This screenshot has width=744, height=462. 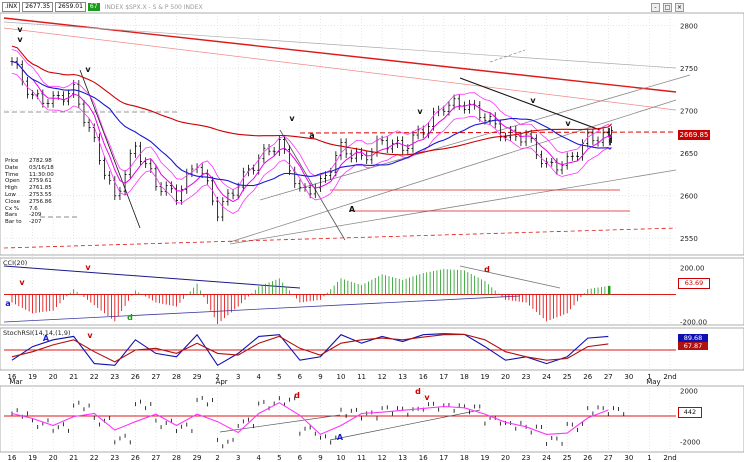 What do you see at coordinates (35, 222) in the screenshot?
I see `info-value: -207` at bounding box center [35, 222].